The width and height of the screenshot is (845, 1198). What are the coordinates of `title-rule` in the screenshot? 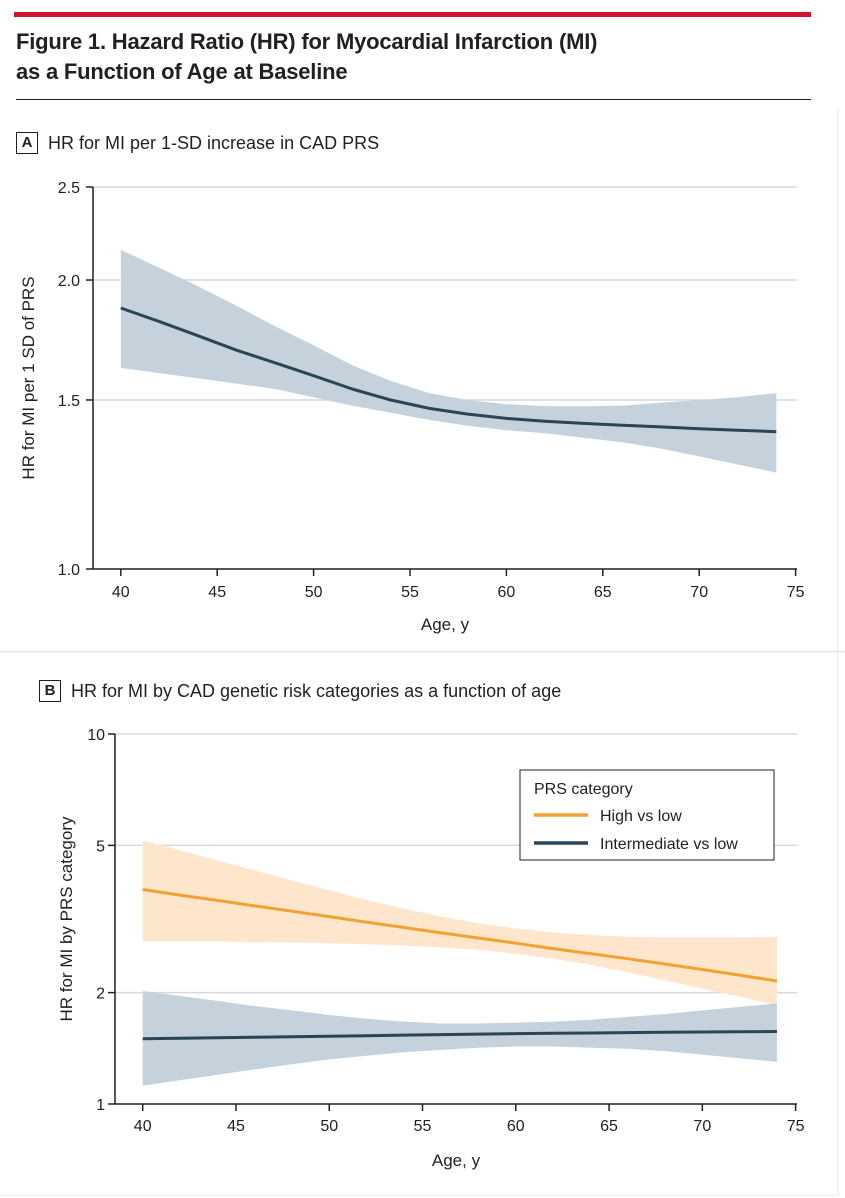 It's located at (413, 99).